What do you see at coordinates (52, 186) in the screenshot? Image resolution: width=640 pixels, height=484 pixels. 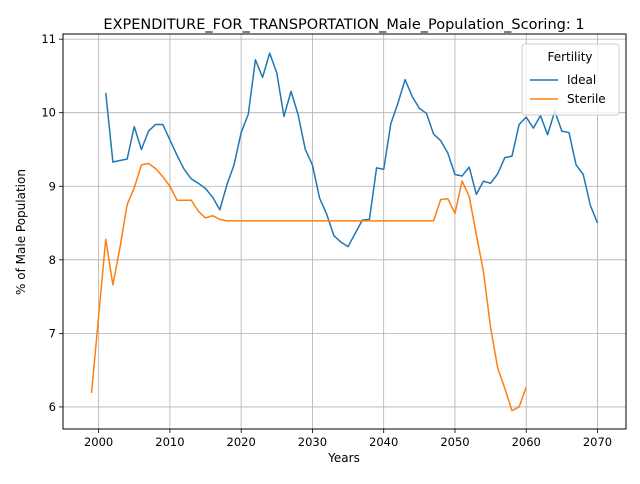 I see `y-tick-label: 9` at bounding box center [52, 186].